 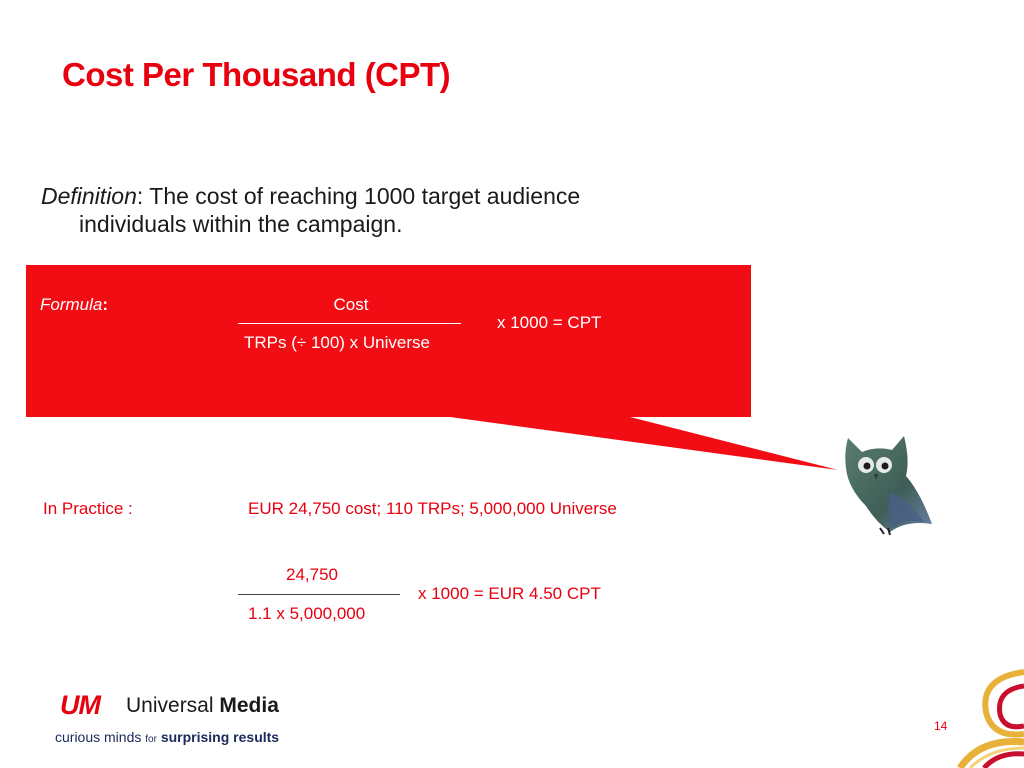 What do you see at coordinates (95, 196) in the screenshot?
I see `definition-label: Definition:` at bounding box center [95, 196].